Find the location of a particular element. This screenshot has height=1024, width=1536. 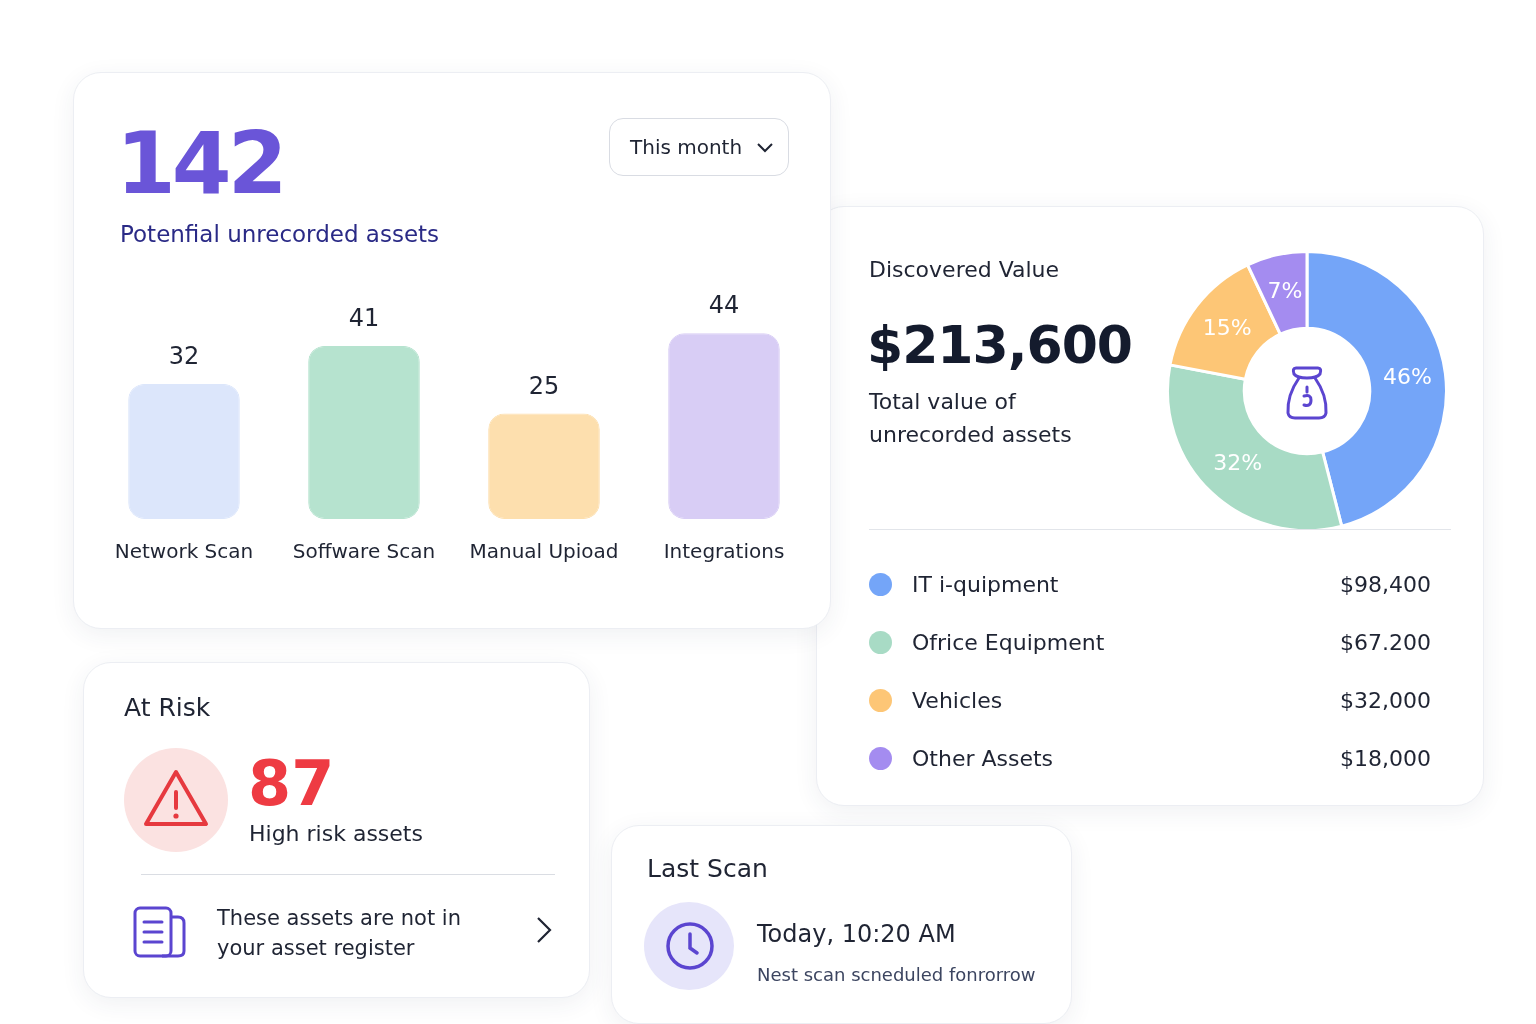

data-label: 15% is located at coordinates (1227, 327).